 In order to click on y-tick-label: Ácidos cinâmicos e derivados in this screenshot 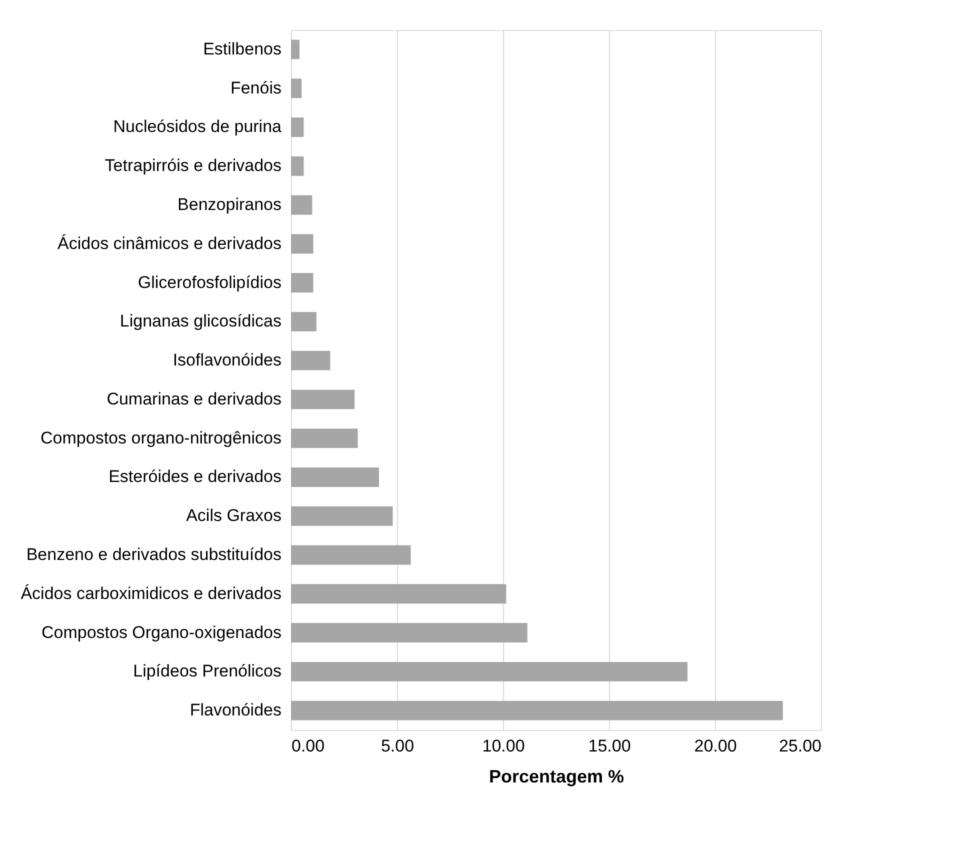, I will do `click(170, 243)`.